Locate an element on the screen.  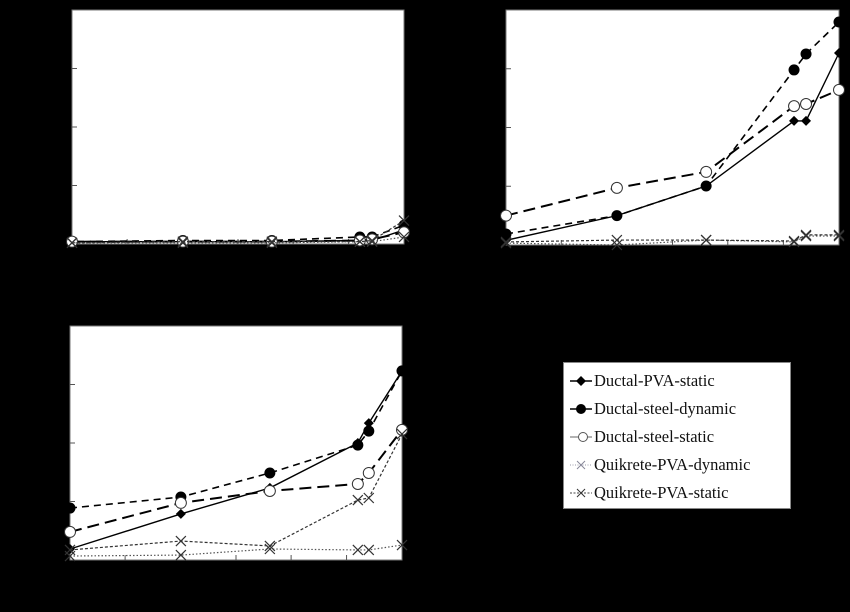
legend-item-ductal-steel-dynamic: Ductal-steel-dynamic is located at coordinates (680, 409).